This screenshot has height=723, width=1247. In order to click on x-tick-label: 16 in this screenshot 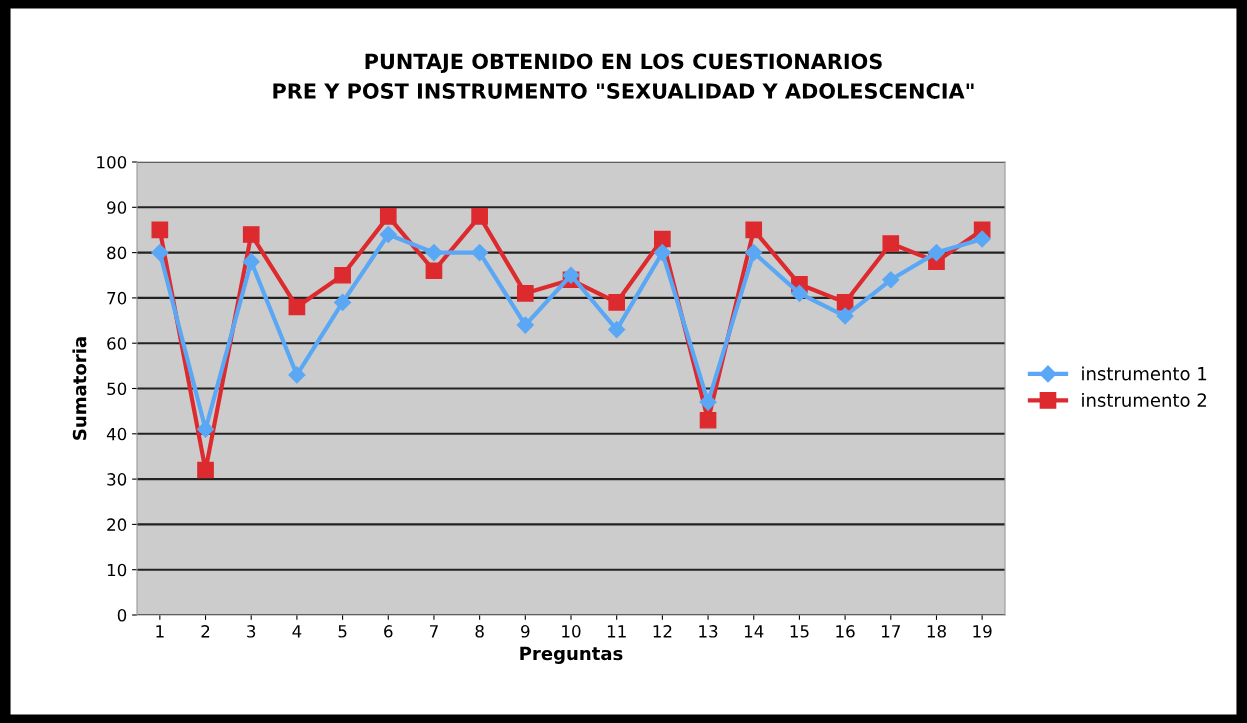, I will do `click(845, 631)`.